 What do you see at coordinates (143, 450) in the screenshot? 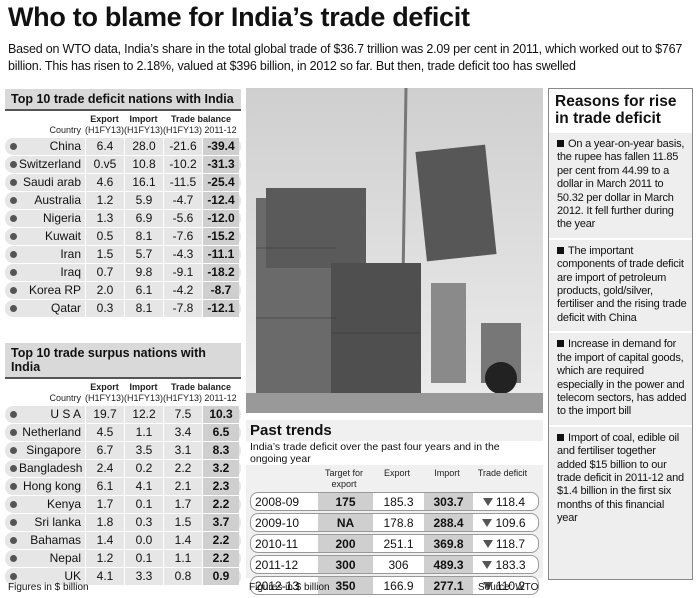
I see `cell: 3.5` at bounding box center [143, 450].